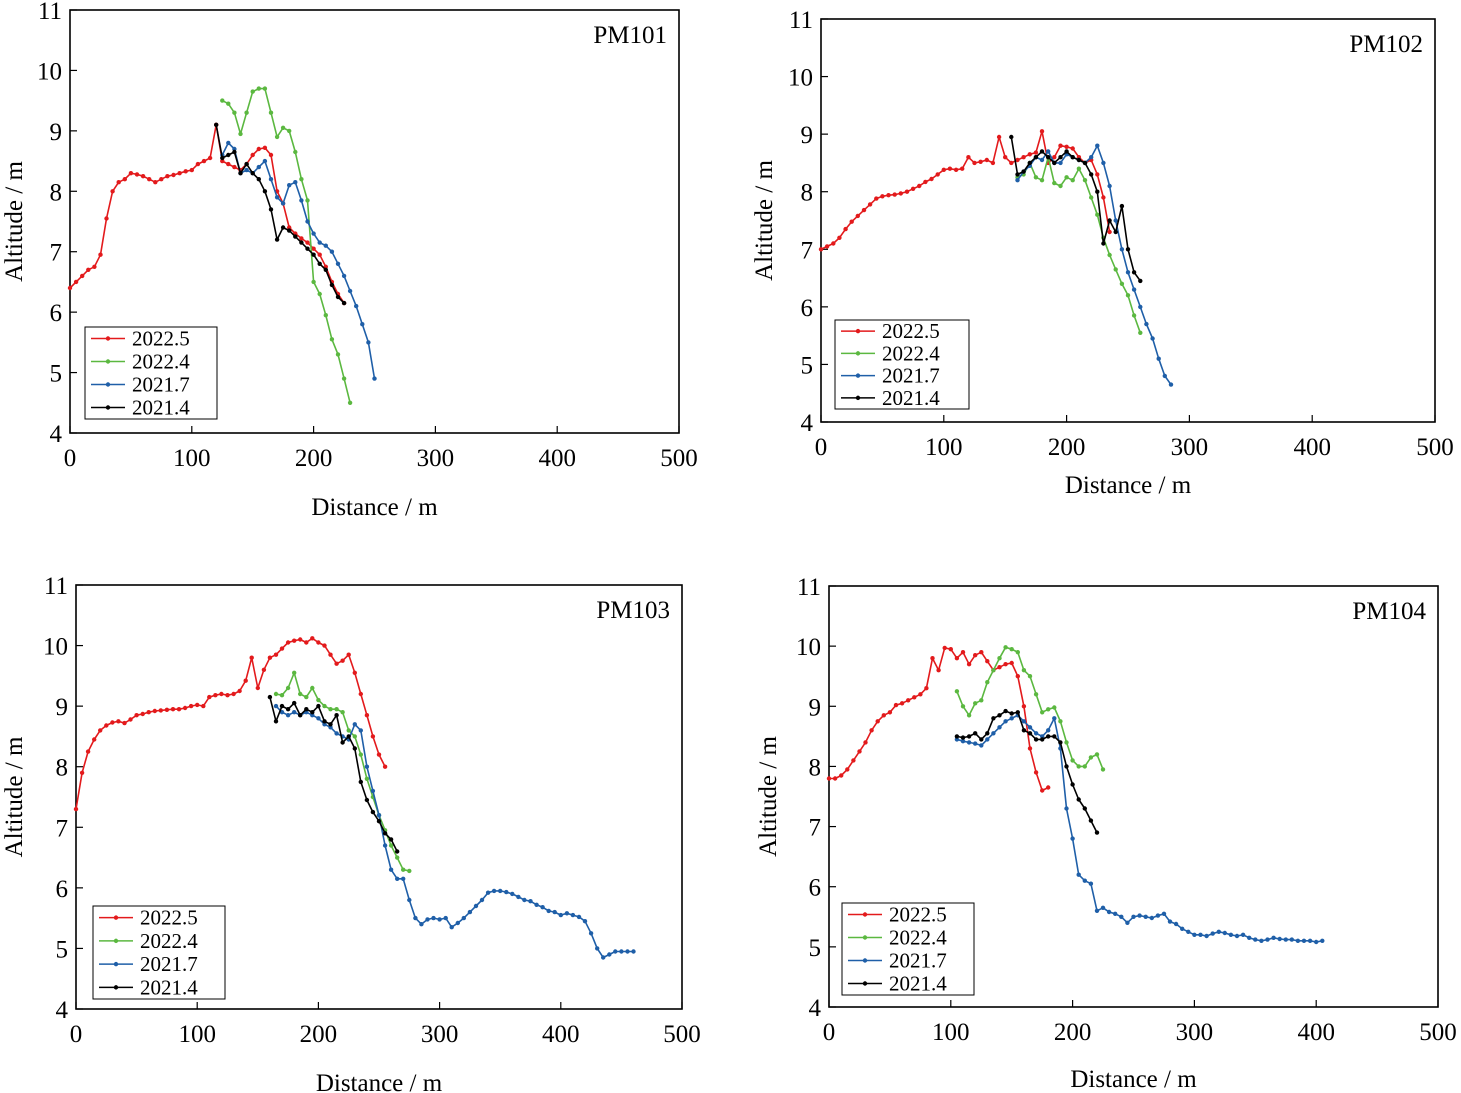  I want to click on y-tick-label: 11, so click(809, 587).